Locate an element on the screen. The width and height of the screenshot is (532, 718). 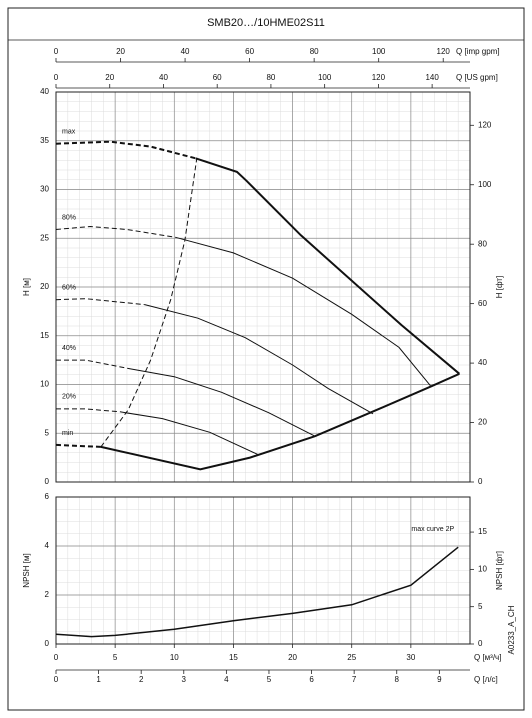
bottom-tick-label: 6 is located at coordinates (311, 679).